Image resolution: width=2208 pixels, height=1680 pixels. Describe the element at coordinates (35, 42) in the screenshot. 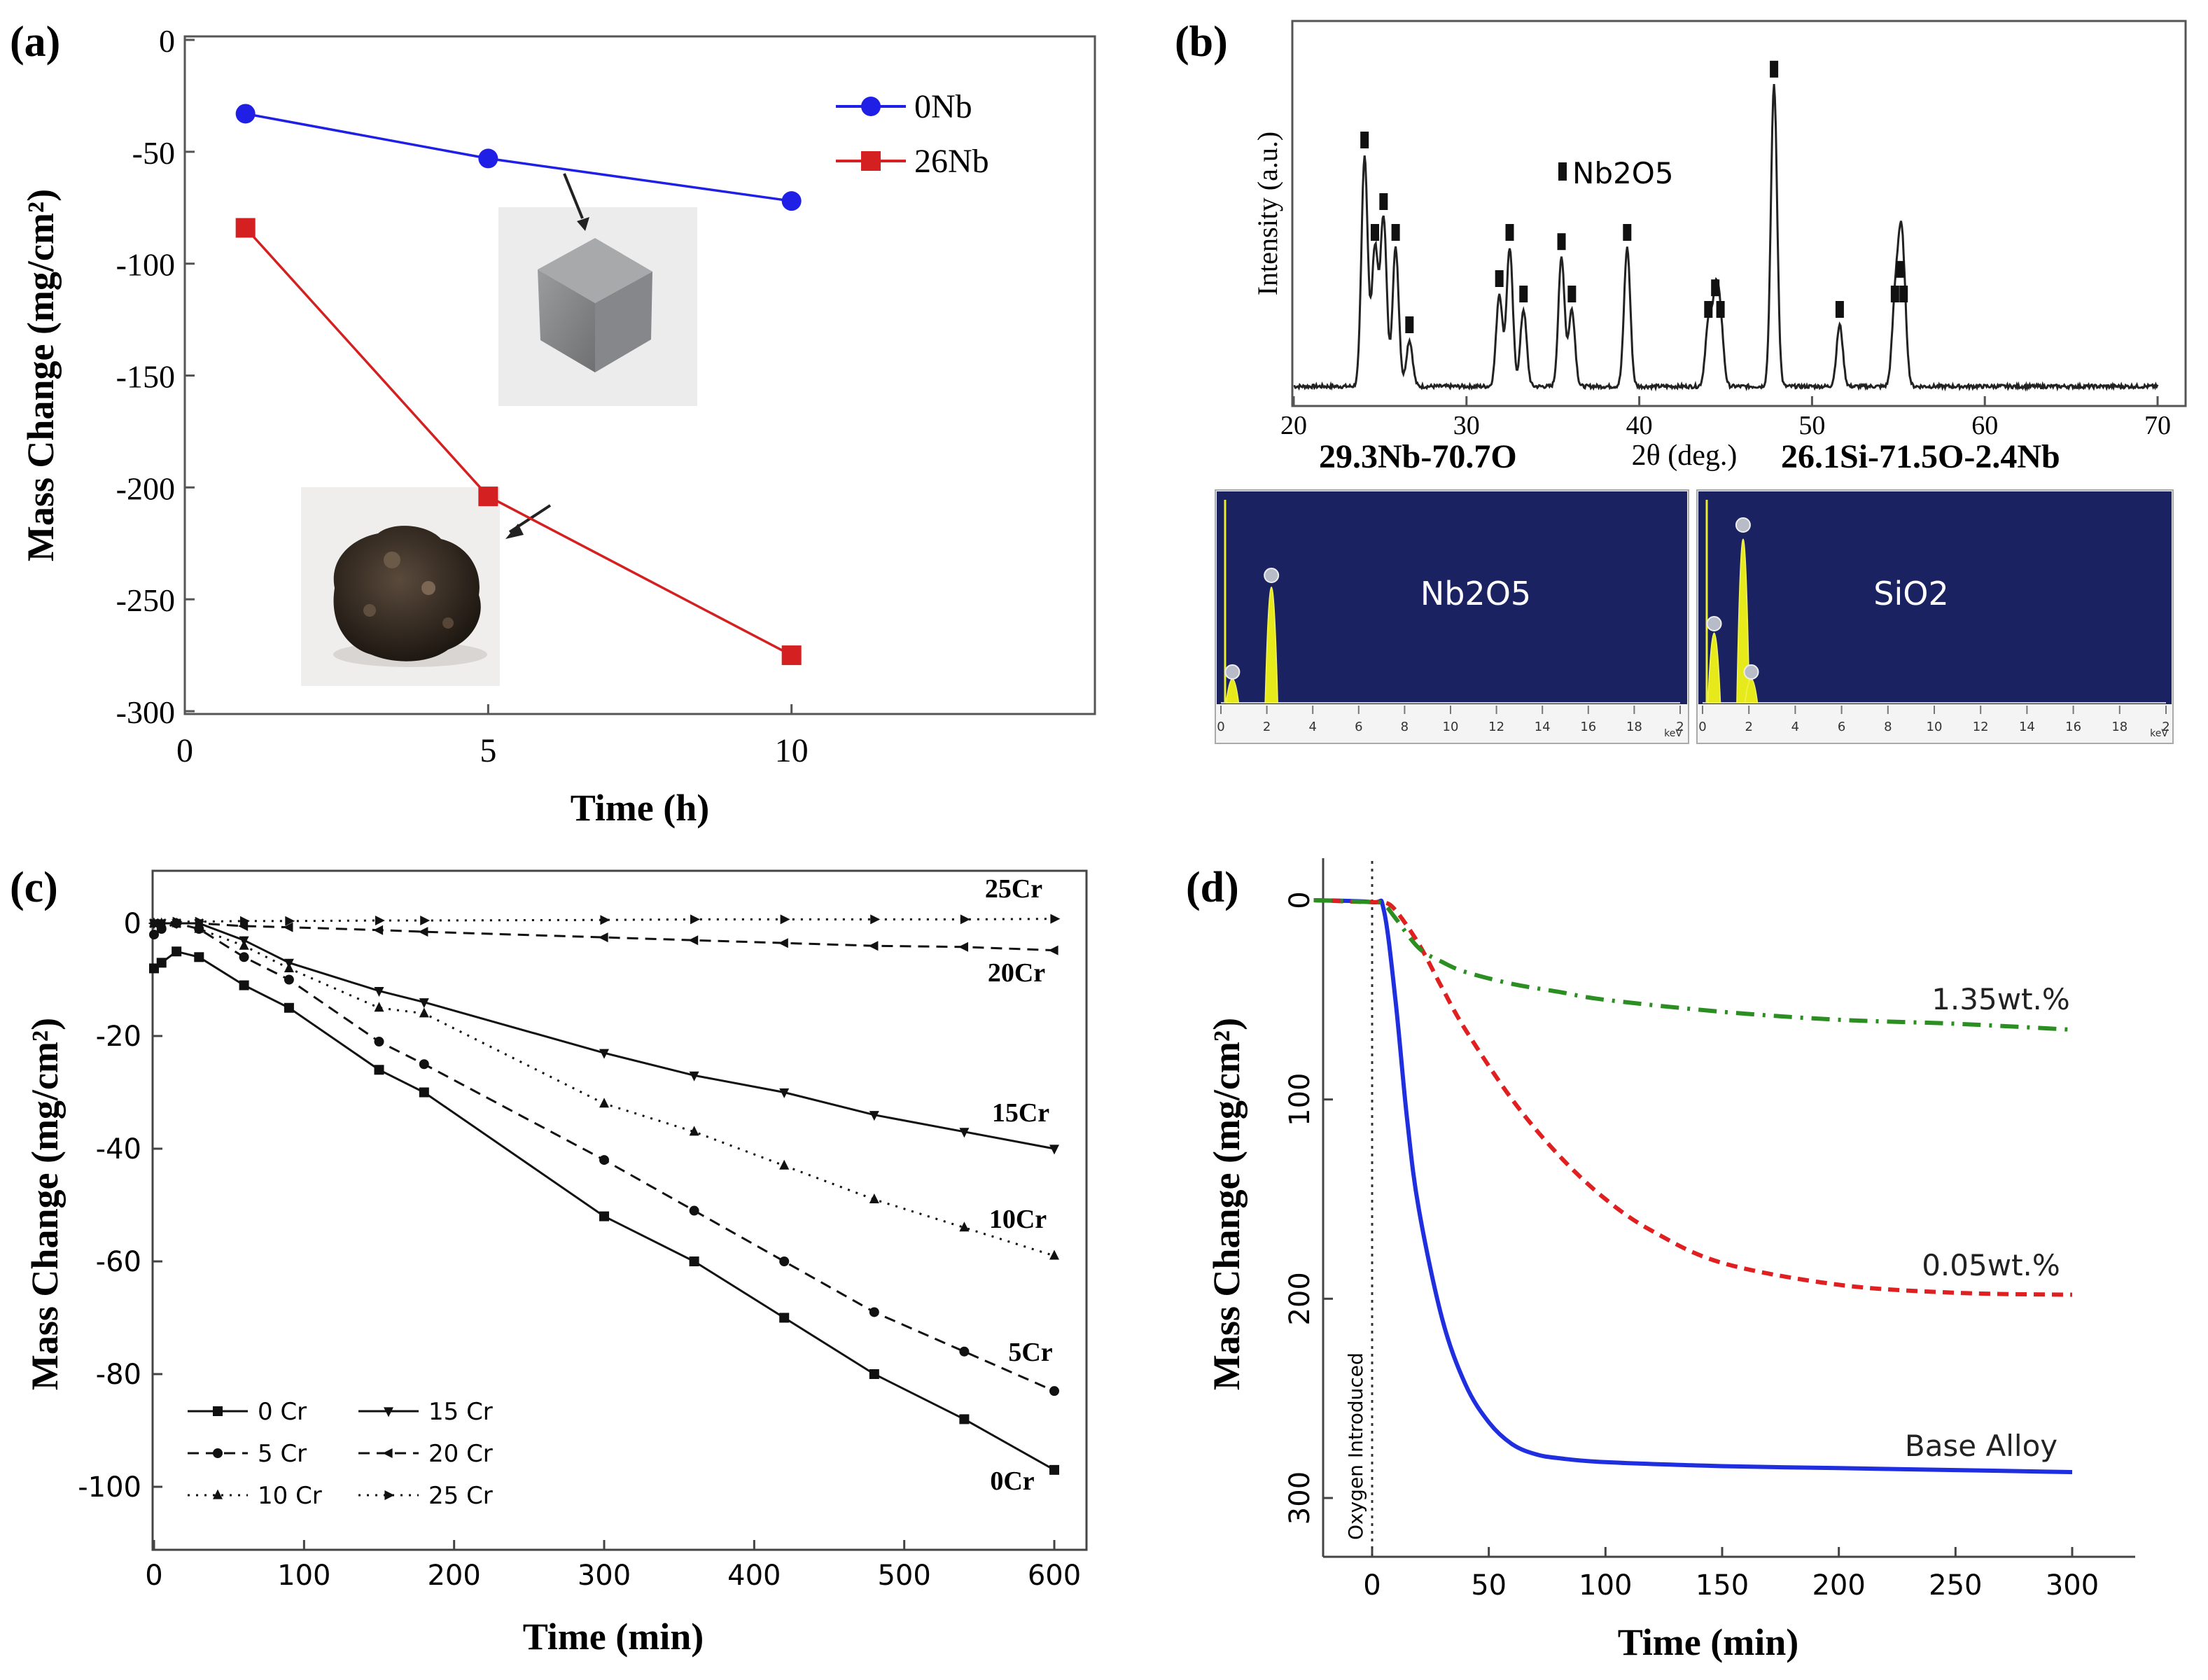

I see `panel-a-label: (a)` at that location.